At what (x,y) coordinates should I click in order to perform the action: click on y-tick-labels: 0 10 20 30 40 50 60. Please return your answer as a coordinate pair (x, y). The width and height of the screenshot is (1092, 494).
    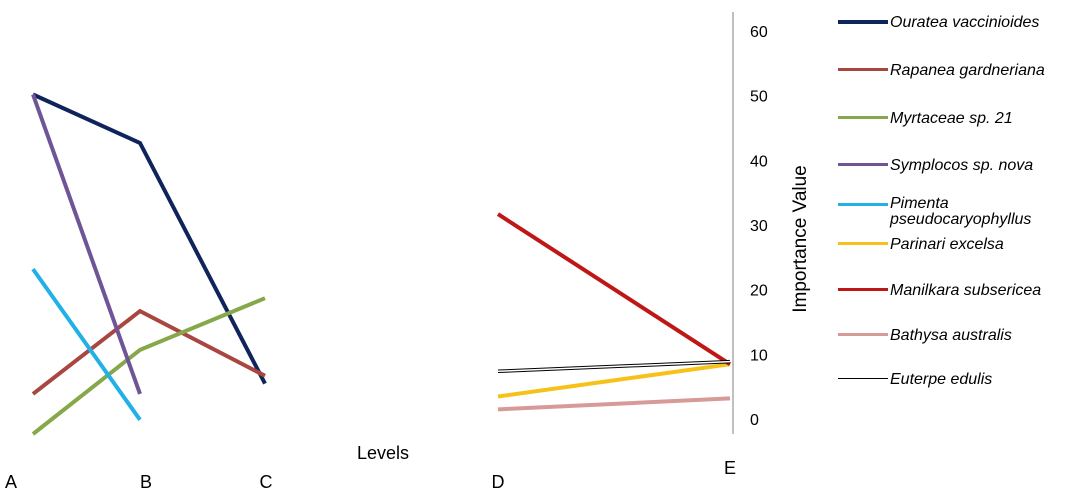
    Looking at the image, I should click on (759, 226).